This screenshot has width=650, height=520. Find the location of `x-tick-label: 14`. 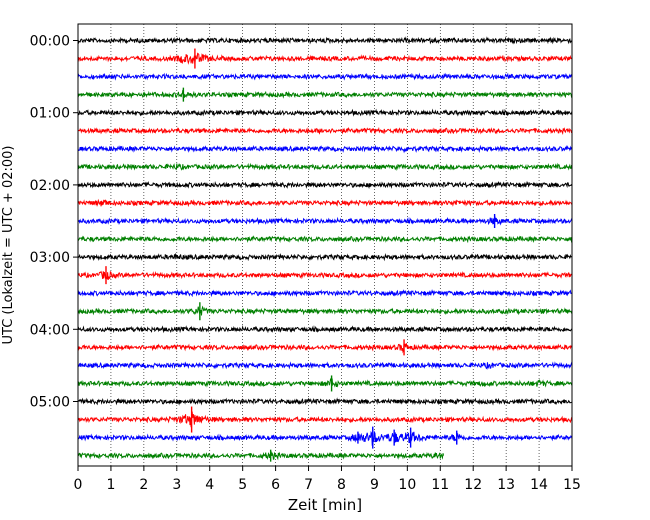

x-tick-label: 14 is located at coordinates (539, 485).